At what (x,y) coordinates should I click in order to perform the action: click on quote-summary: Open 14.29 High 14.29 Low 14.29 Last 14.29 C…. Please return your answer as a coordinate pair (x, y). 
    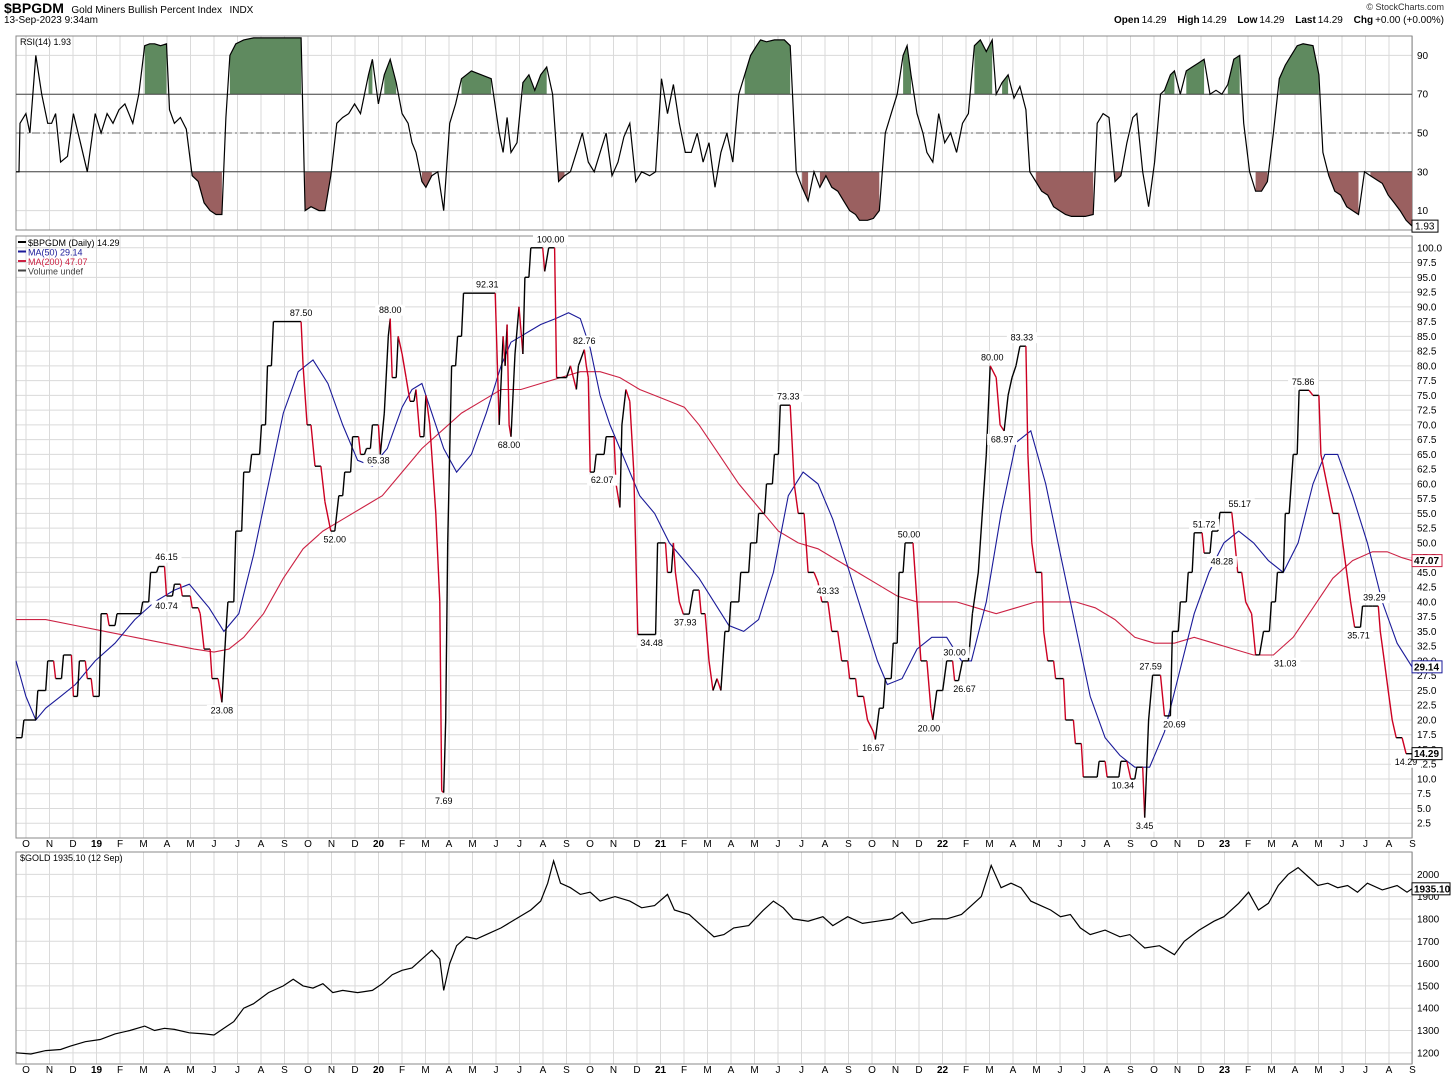
    Looking at the image, I should click on (1279, 20).